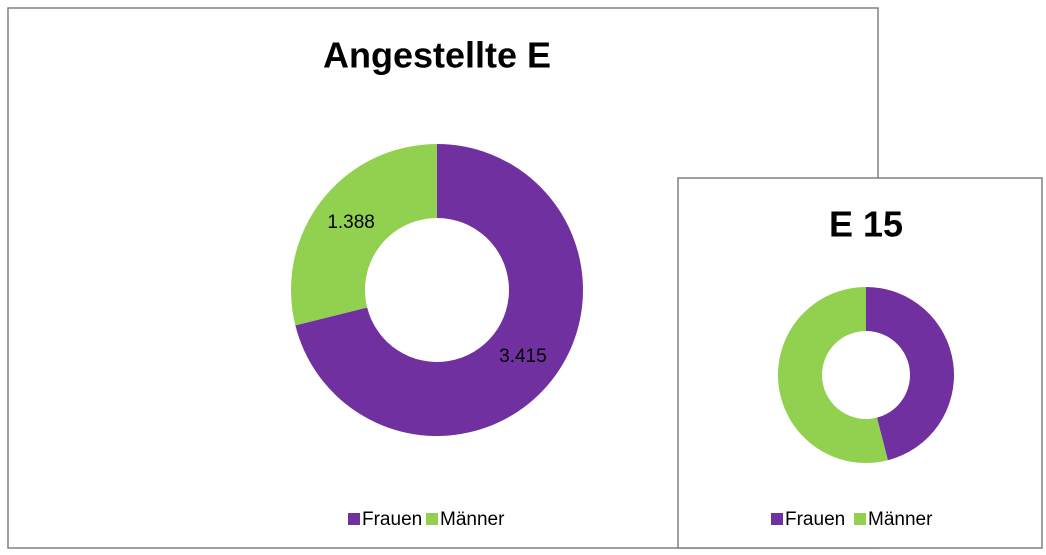 This screenshot has width=1046, height=555. Describe the element at coordinates (523, 356) in the screenshot. I see `data-label: 3.415` at that location.